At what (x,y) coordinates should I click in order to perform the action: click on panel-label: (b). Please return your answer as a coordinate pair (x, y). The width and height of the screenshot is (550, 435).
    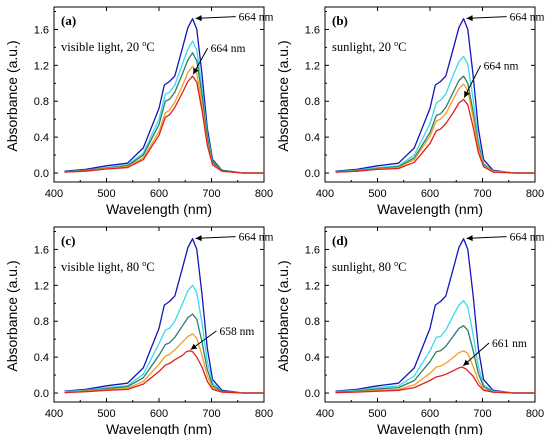
    Looking at the image, I should click on (340, 20).